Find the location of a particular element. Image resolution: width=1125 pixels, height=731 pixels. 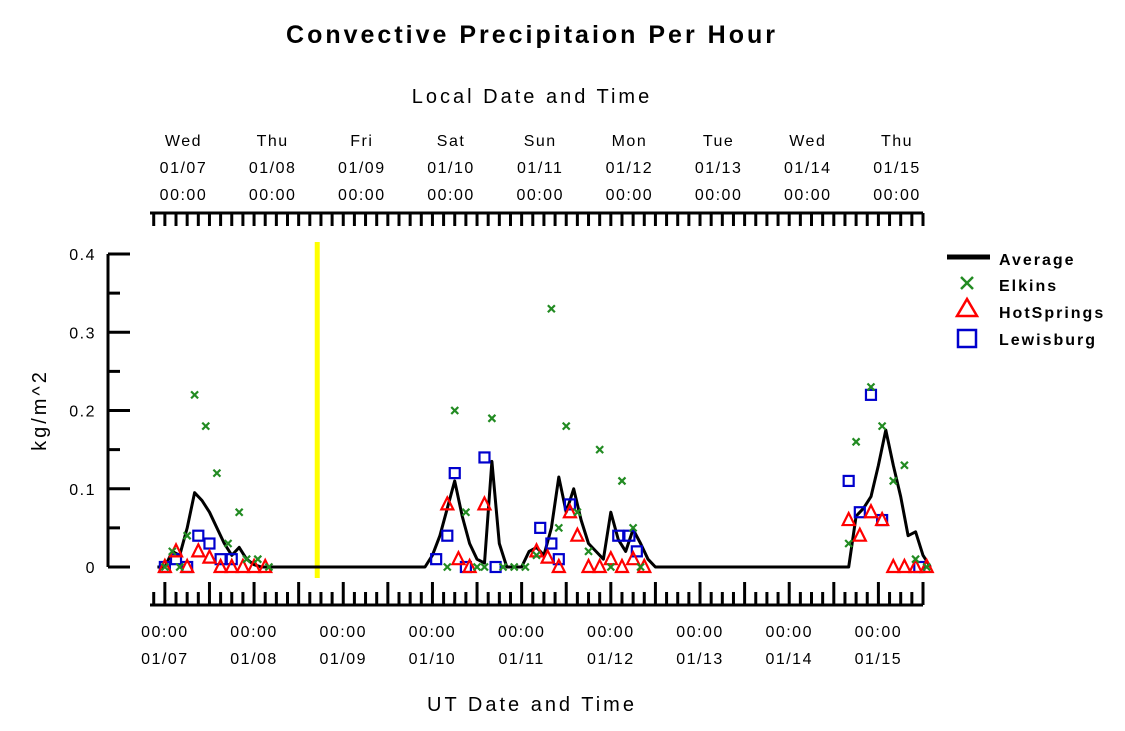

top-tick-day: Sun is located at coordinates (540, 141).